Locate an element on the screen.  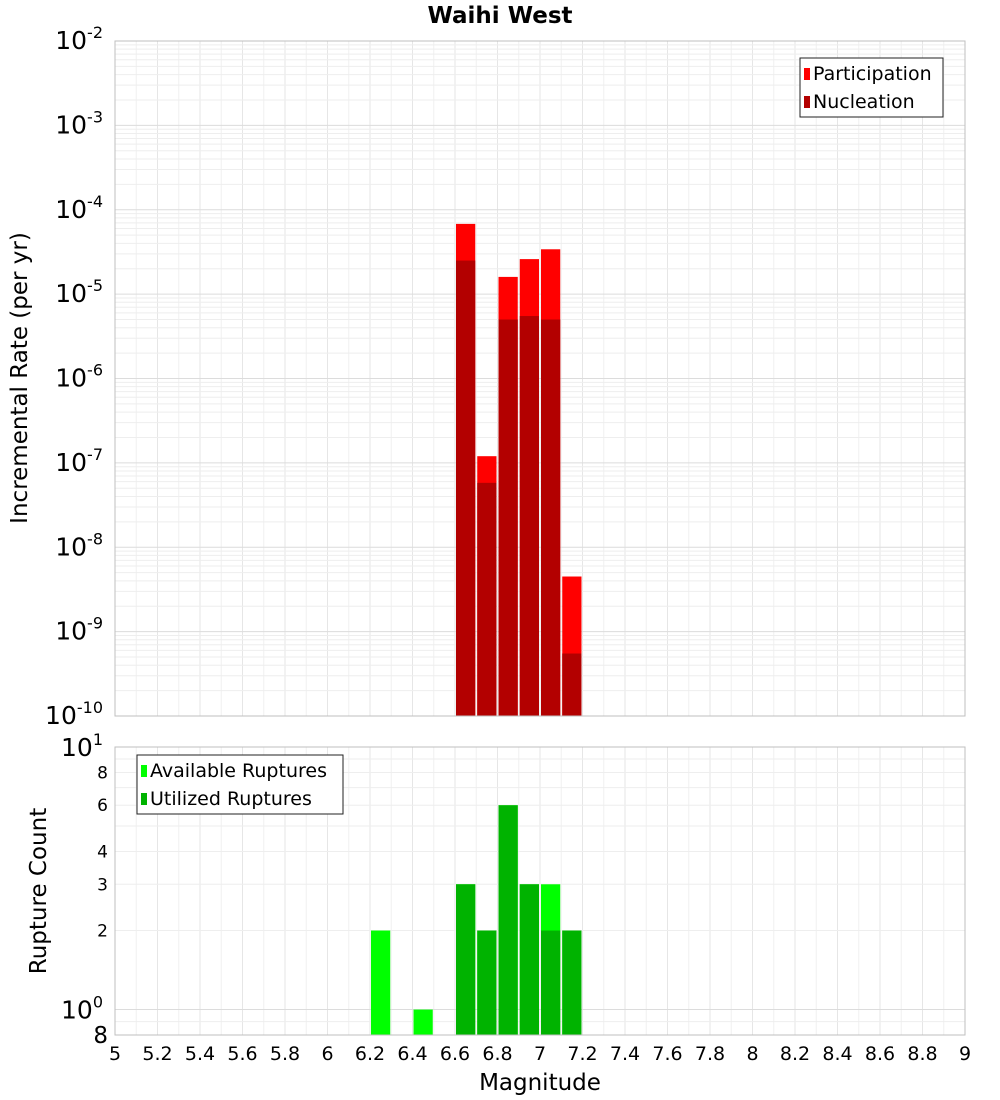
chart-title: Waihi West is located at coordinates (499, 16).